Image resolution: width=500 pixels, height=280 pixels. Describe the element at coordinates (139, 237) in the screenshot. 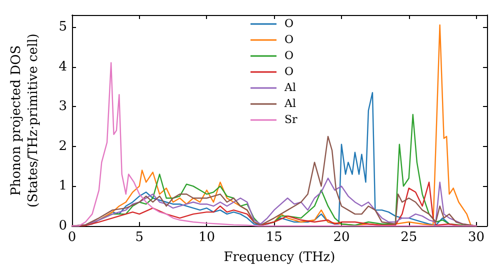

I see `x-tick-label: 5` at that location.